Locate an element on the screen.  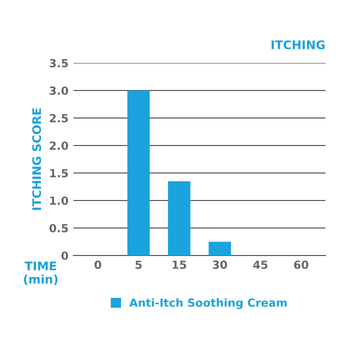
chart-title: ITCHING is located at coordinates (298, 45).